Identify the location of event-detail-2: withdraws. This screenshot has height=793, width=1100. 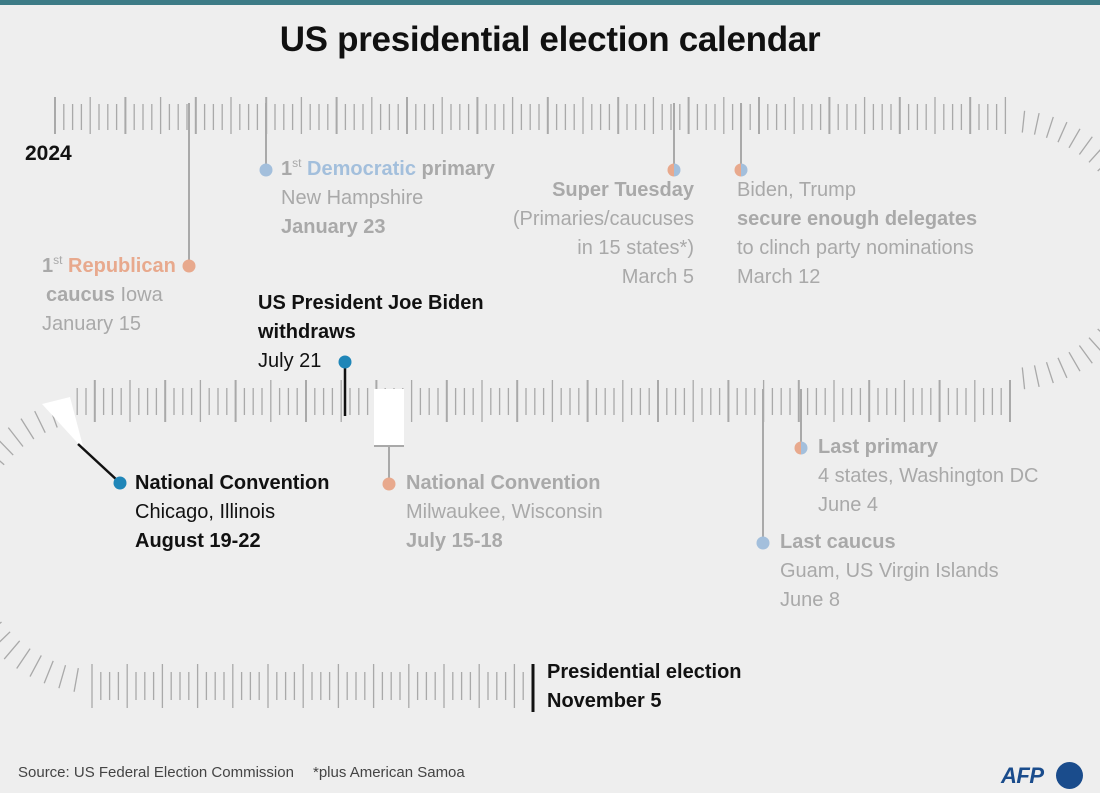
(307, 332).